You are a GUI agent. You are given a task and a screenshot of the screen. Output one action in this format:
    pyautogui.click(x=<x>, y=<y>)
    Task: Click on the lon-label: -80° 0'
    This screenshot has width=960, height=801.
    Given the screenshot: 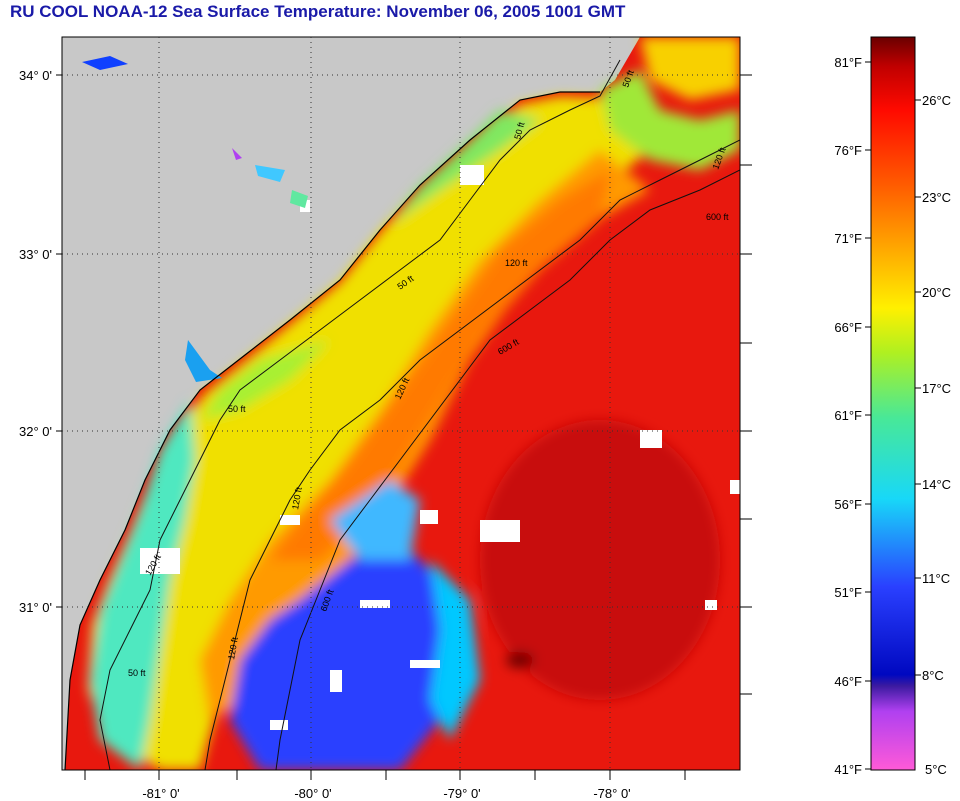 What is the action you would take?
    pyautogui.click(x=312, y=793)
    